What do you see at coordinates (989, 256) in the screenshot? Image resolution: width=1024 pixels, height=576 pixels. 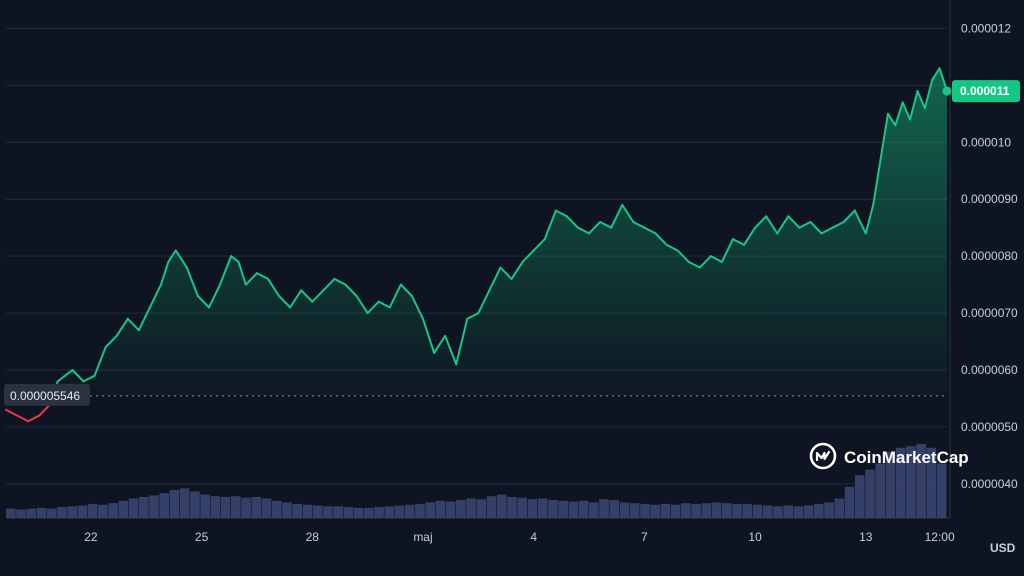 I see `y-tick-label: 0.0000080` at bounding box center [989, 256].